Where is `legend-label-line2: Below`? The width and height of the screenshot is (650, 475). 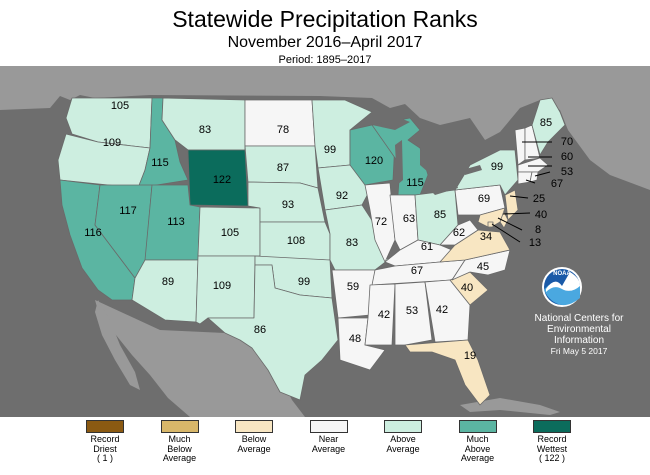 legend-label-line2: Below is located at coordinates (179, 448).